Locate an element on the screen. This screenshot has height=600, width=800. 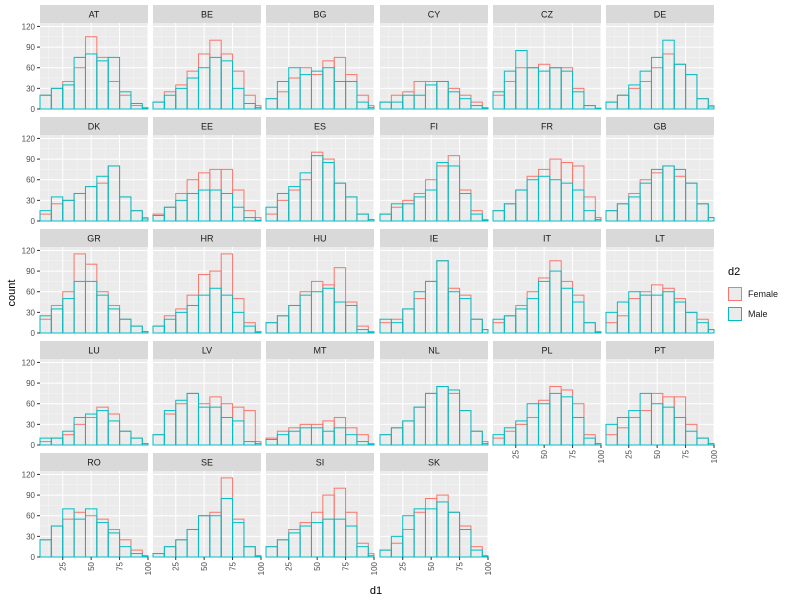
panel-bg-es is located at coordinates (320, 178).